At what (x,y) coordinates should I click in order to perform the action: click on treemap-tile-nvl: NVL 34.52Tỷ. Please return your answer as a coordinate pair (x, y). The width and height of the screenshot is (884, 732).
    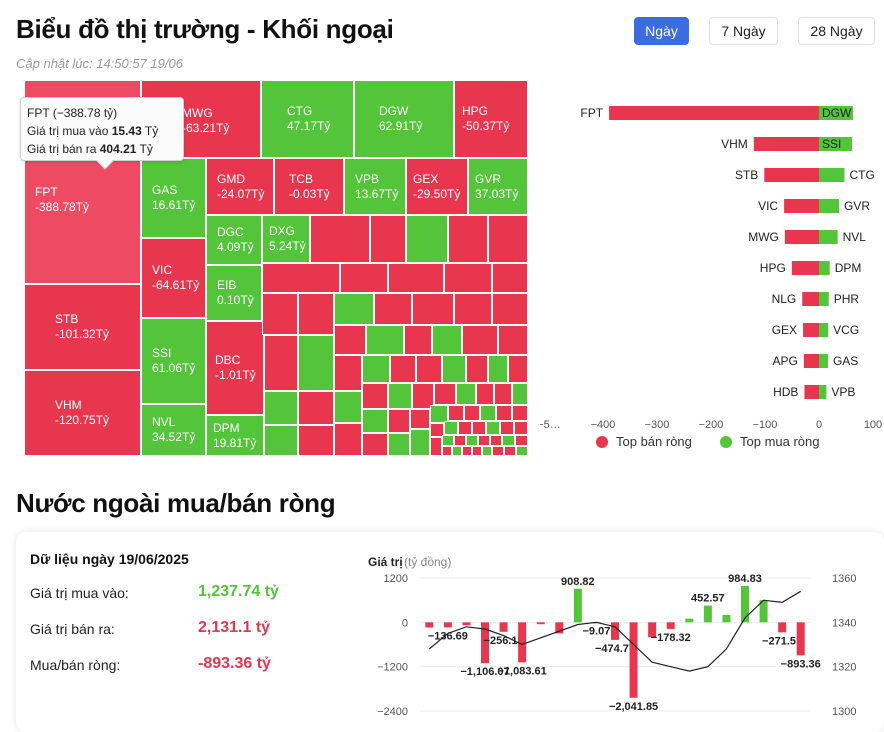
    Looking at the image, I should click on (173, 430).